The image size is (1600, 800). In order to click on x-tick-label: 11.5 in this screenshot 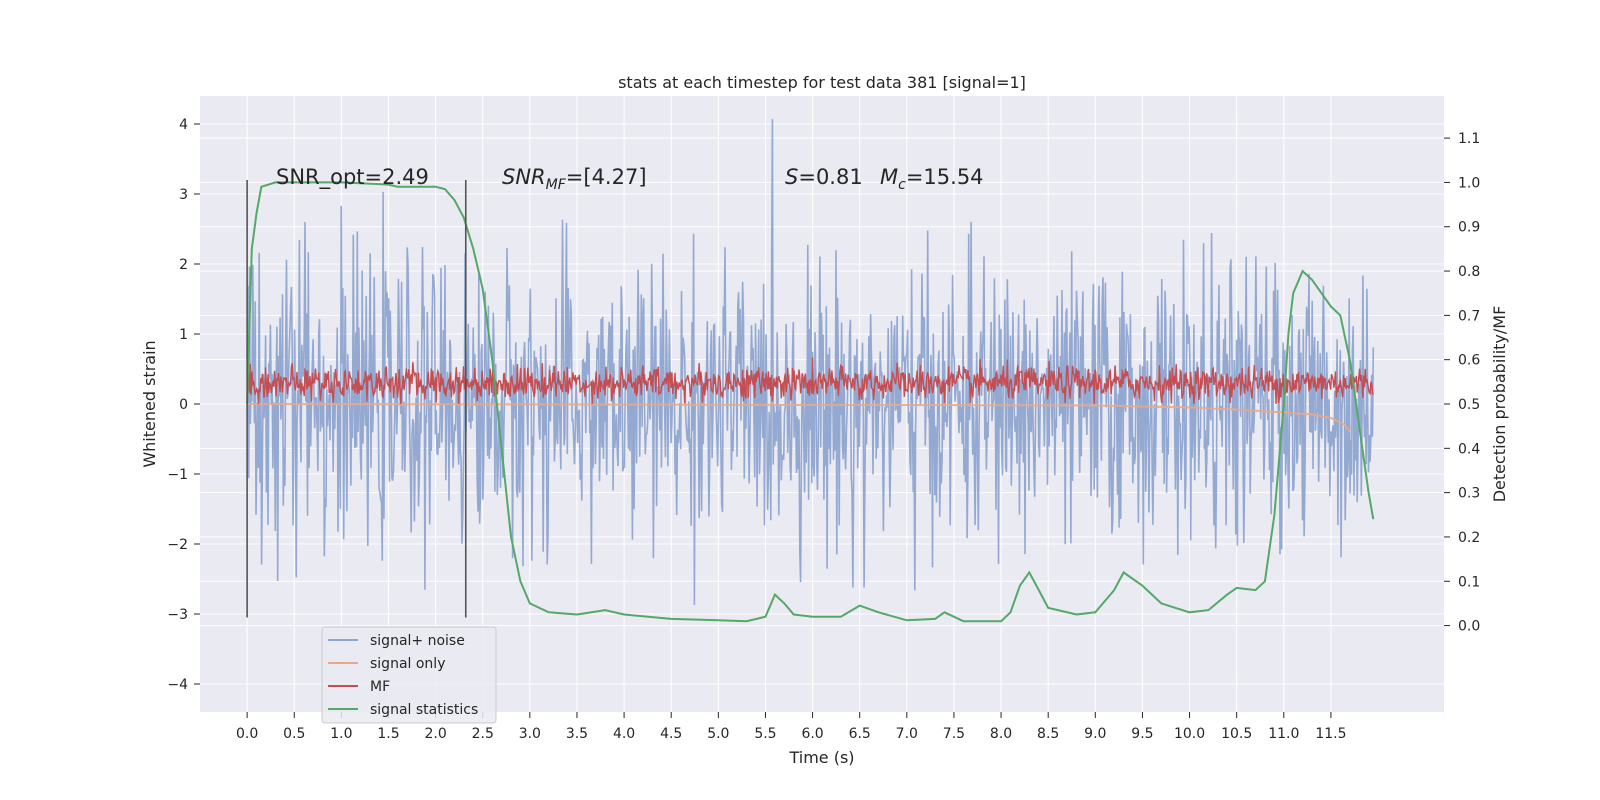, I will do `click(1330, 734)`.